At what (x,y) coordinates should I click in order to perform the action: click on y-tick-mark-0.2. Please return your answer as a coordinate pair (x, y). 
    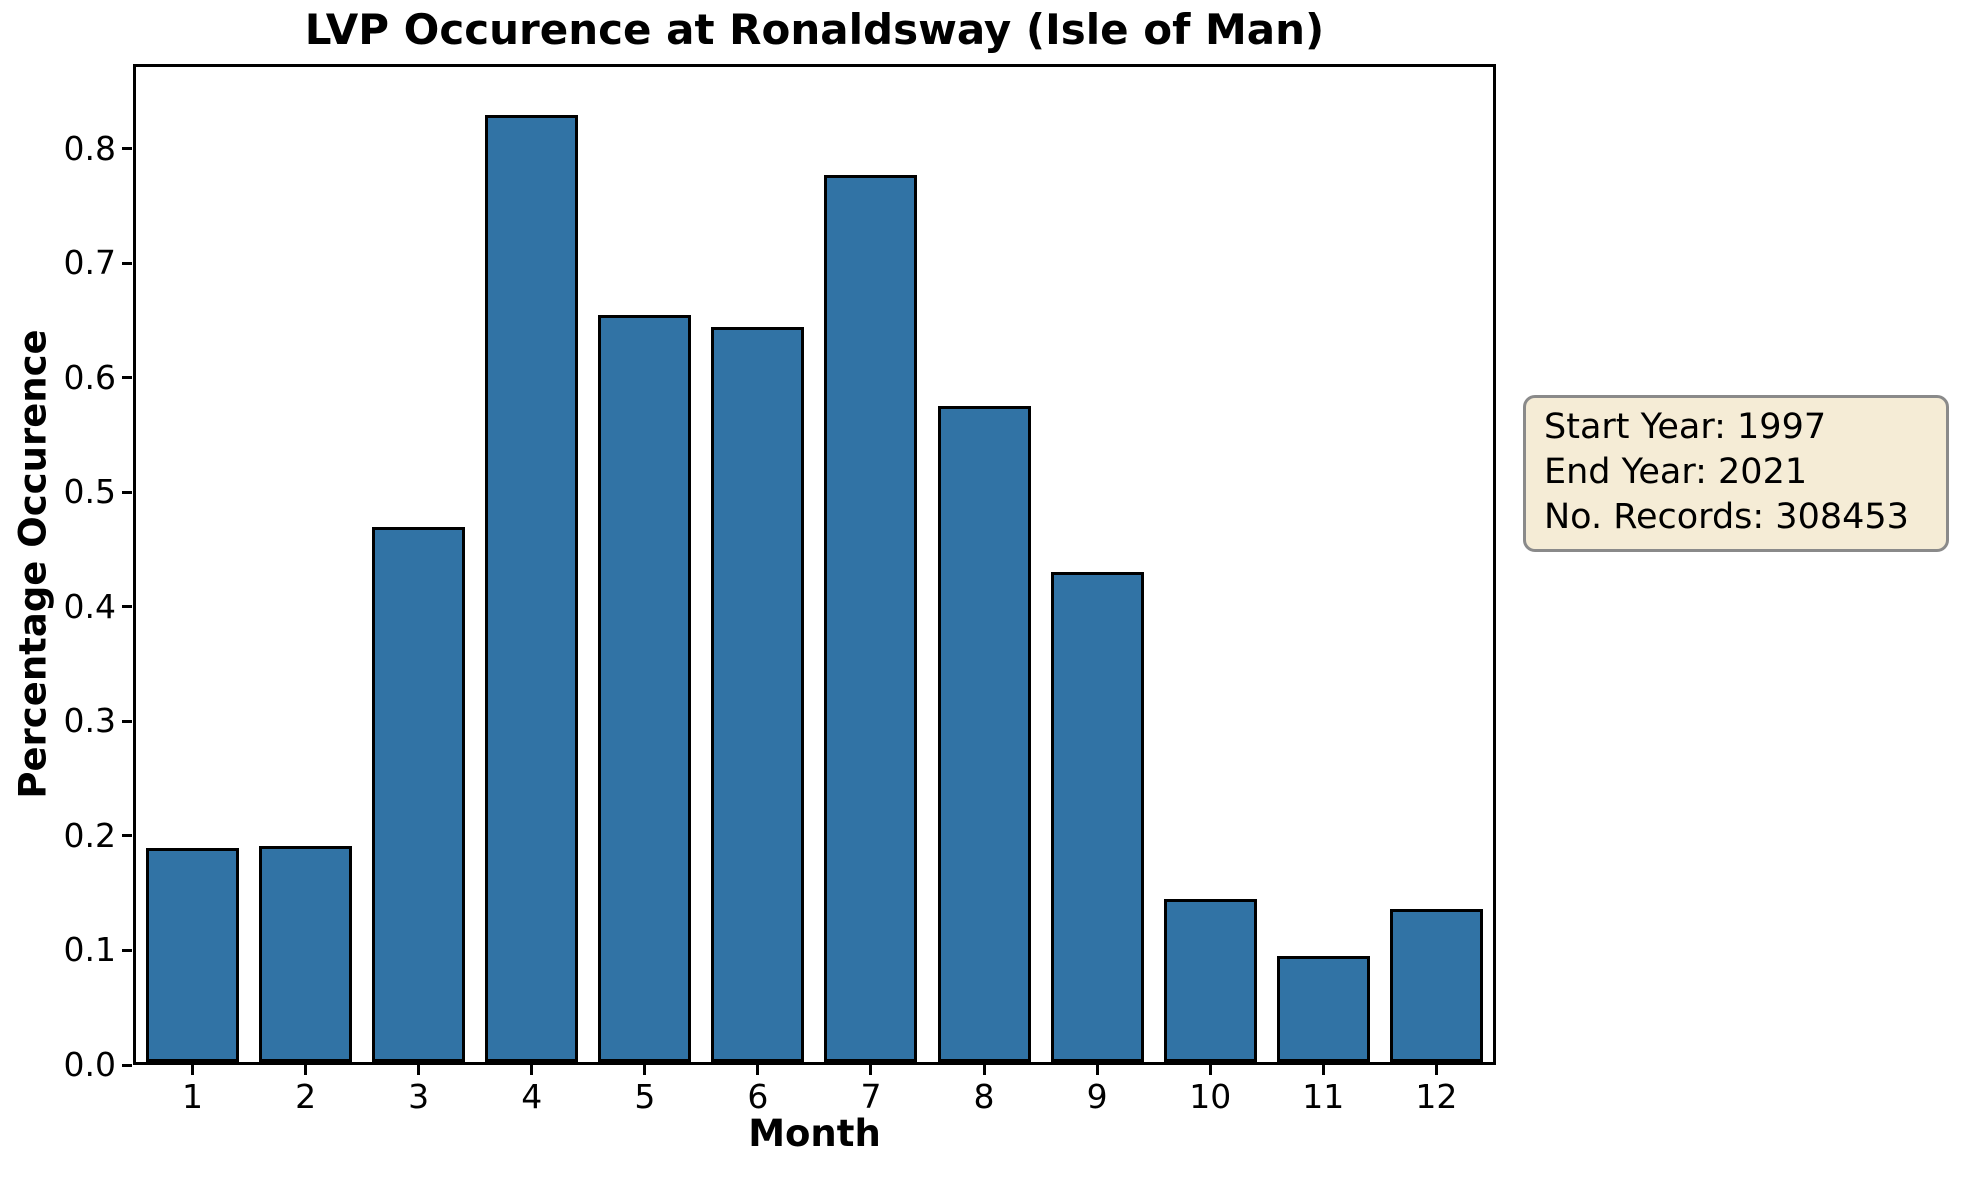
    Looking at the image, I should click on (127, 836).